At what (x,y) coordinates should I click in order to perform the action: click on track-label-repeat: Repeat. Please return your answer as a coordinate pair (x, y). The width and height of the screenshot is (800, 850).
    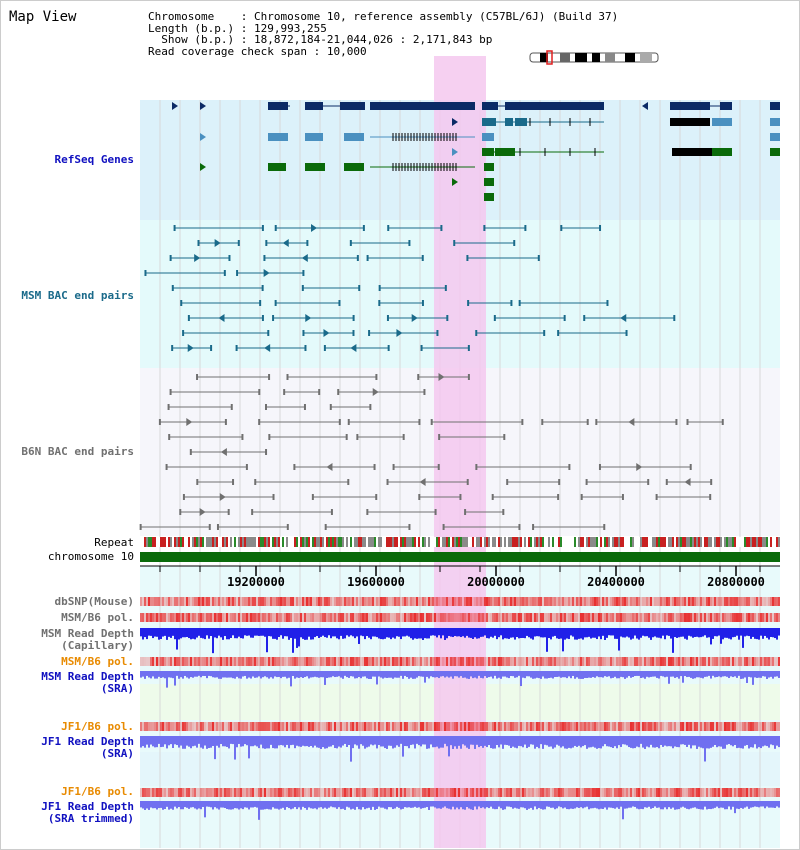
    Looking at the image, I should click on (114, 542).